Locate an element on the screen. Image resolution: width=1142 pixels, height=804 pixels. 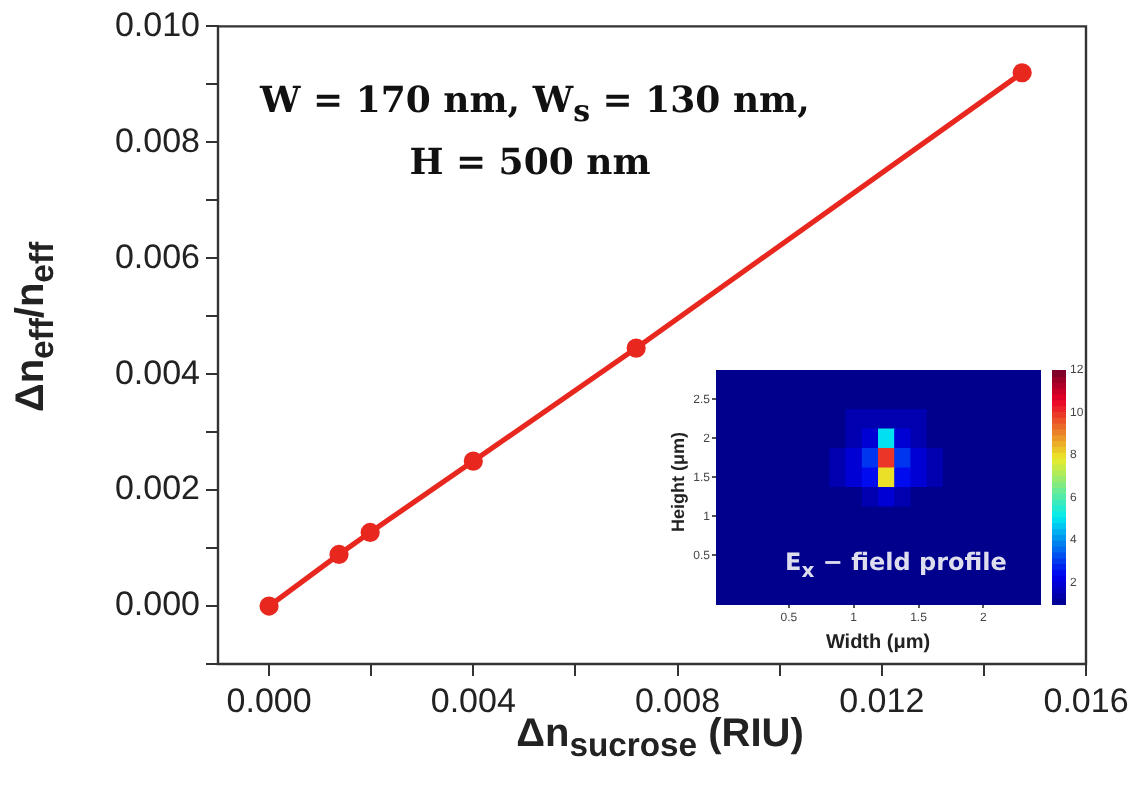
x-axis-title: Width (μm) is located at coordinates (878, 643).